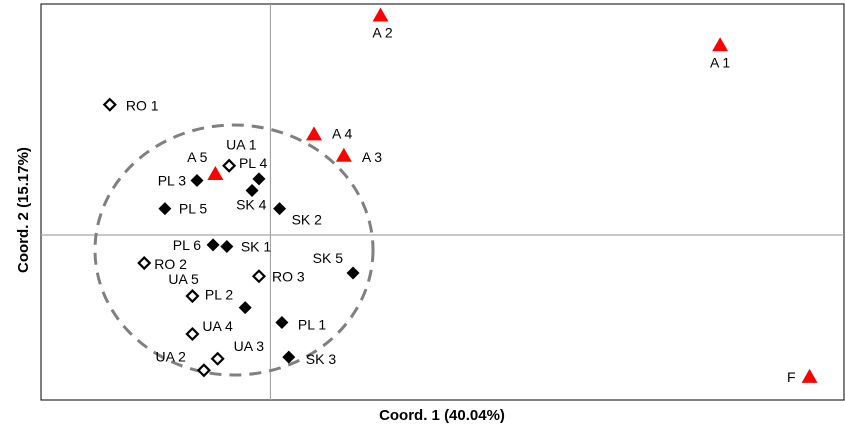  What do you see at coordinates (249, 346) in the screenshot?
I see `point-label-ua-3: UA 3` at bounding box center [249, 346].